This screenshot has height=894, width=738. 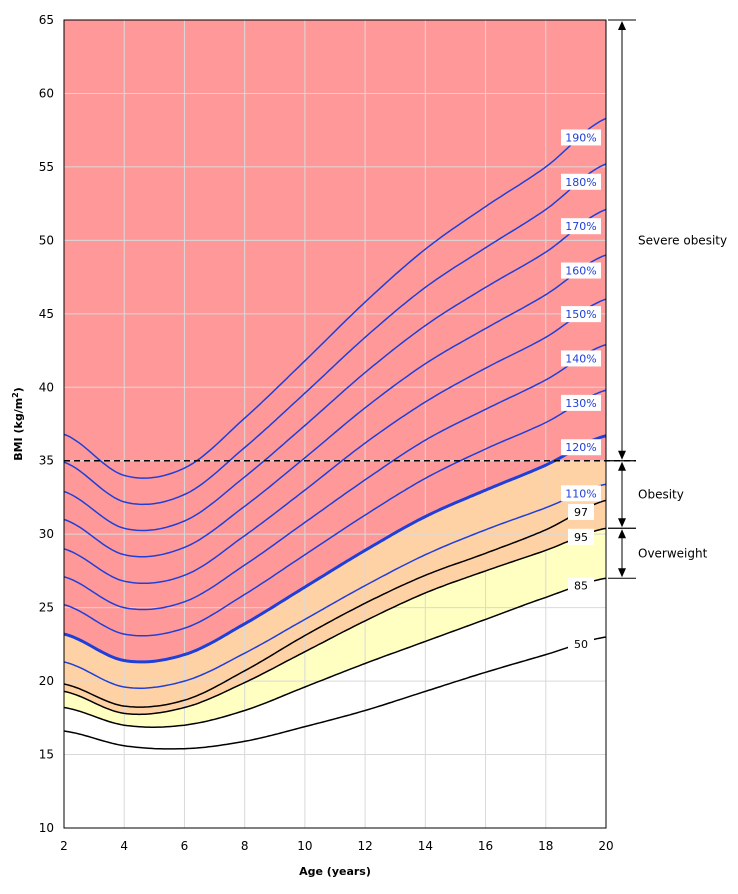 What do you see at coordinates (46, 424) in the screenshot?
I see `y-axis-ticks: 10 15 20 25 30 35 40 45 50 55 60 65` at bounding box center [46, 424].